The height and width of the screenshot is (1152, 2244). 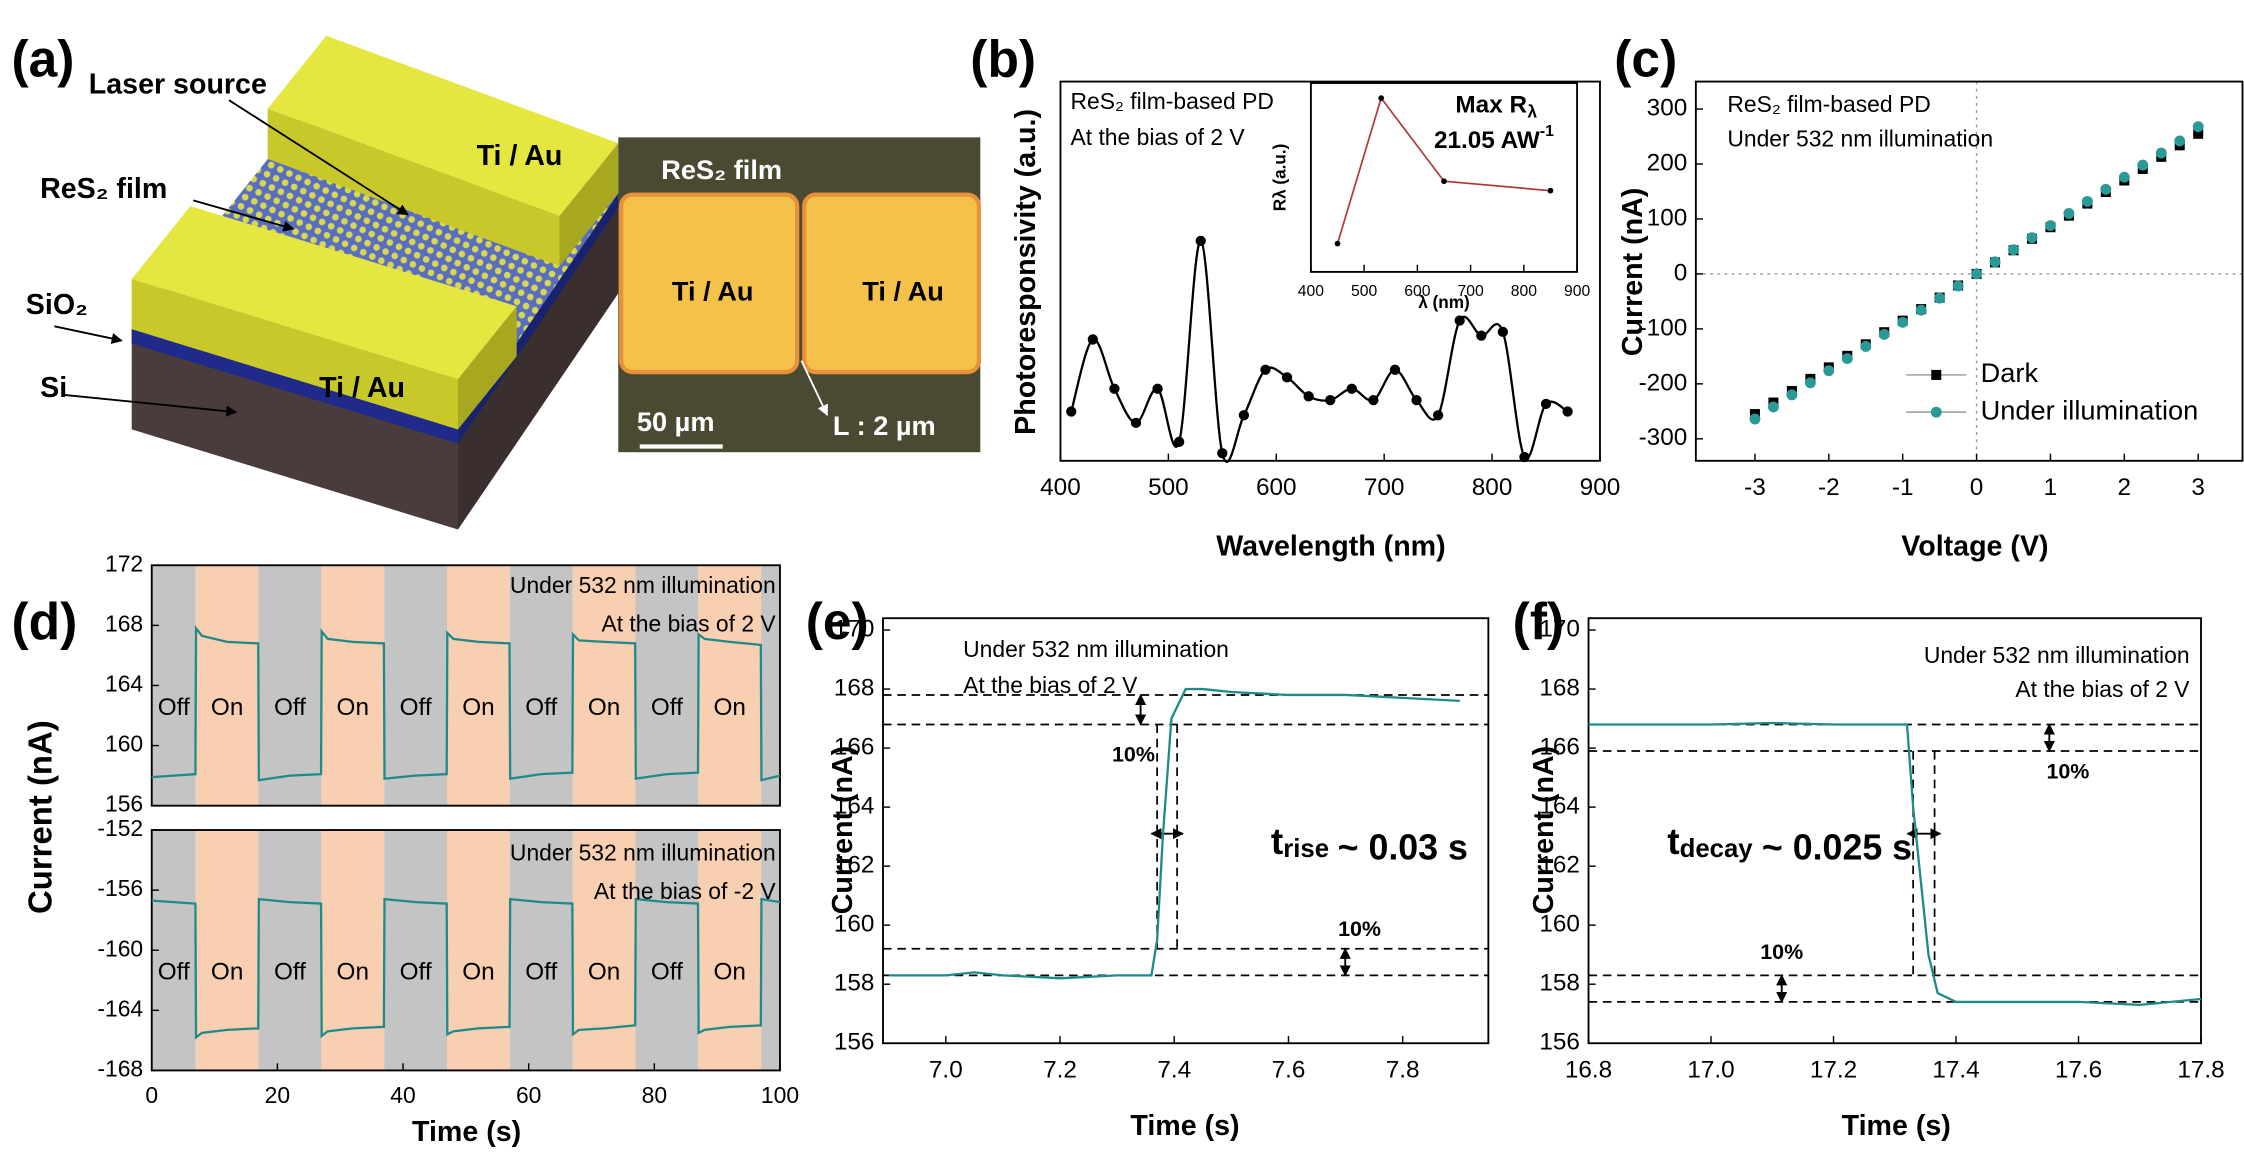 I want to click on micrograph-label: L : 2 µm, so click(x=884, y=425).